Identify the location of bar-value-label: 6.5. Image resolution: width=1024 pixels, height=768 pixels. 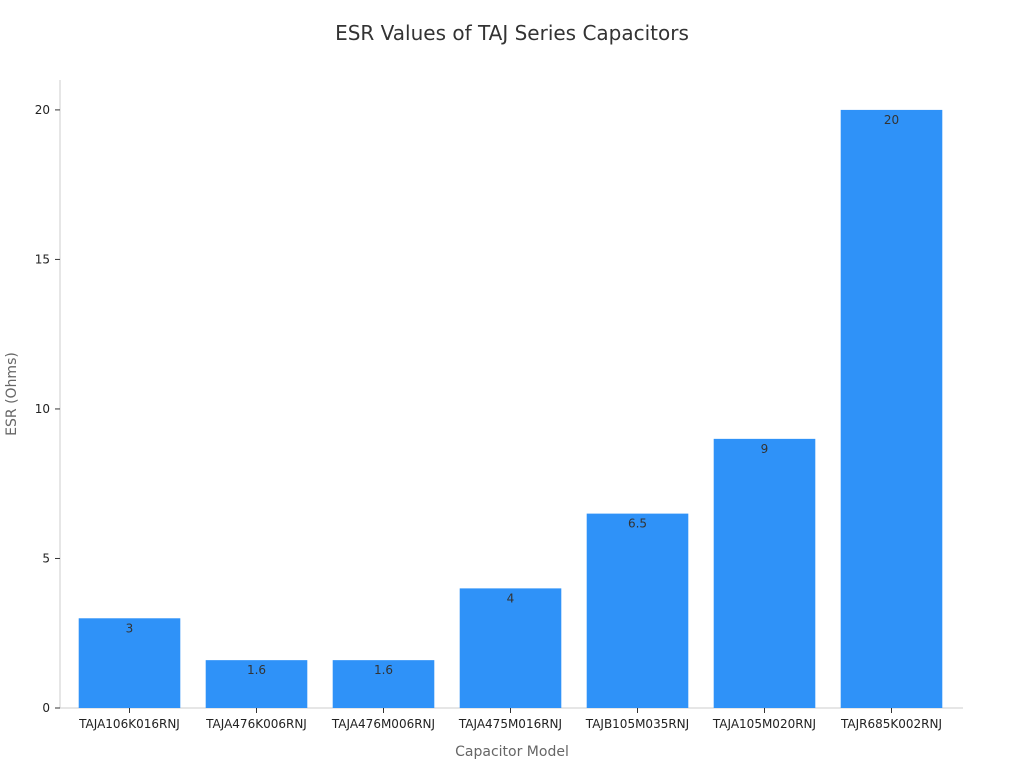
(637, 524).